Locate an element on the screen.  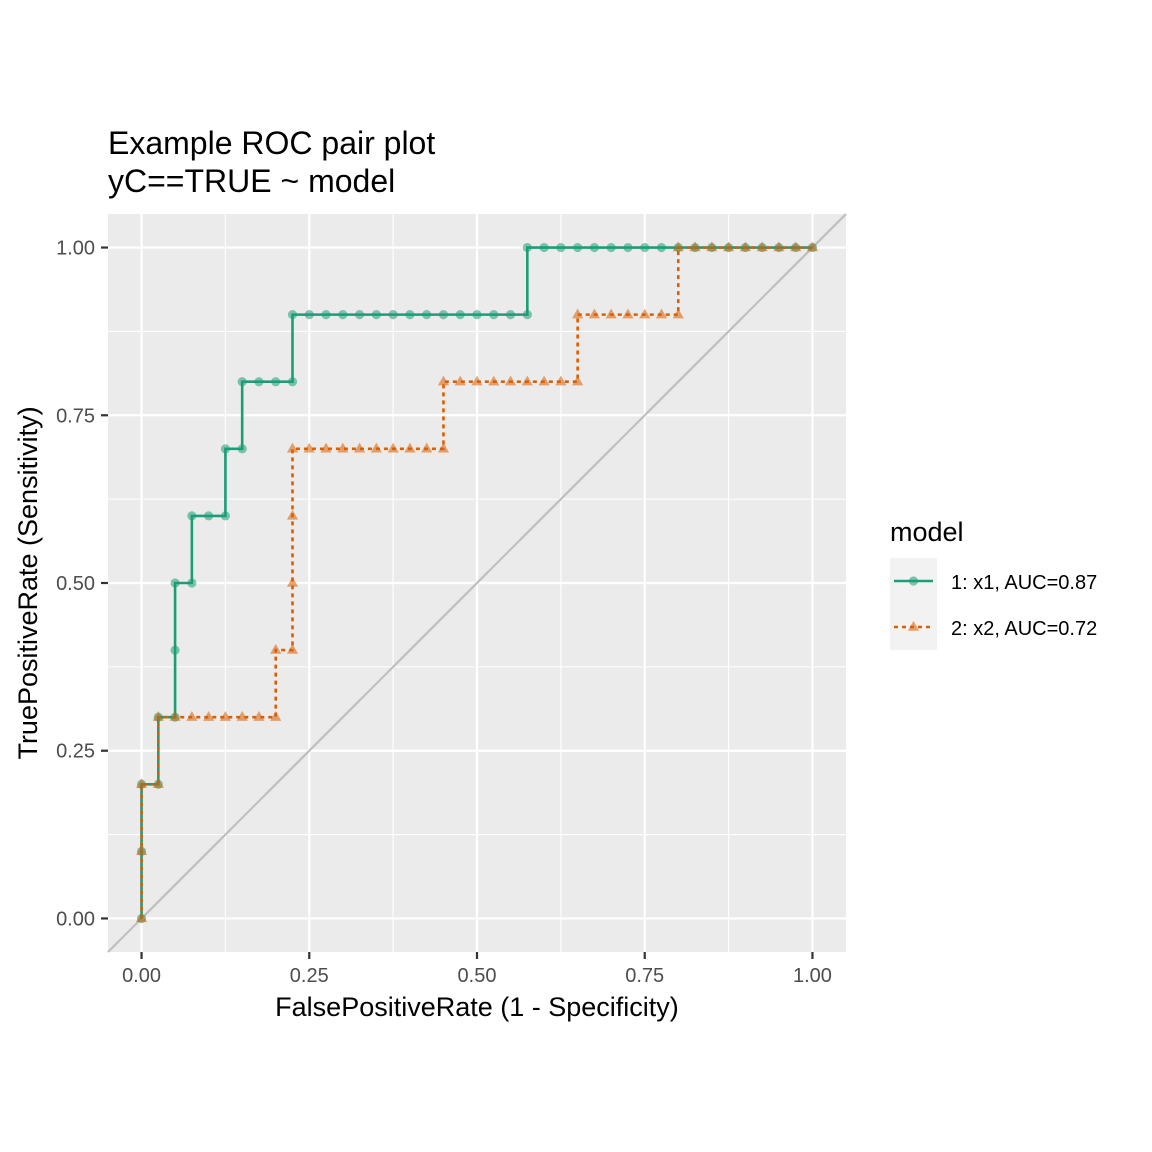
legend-title: model is located at coordinates (927, 532).